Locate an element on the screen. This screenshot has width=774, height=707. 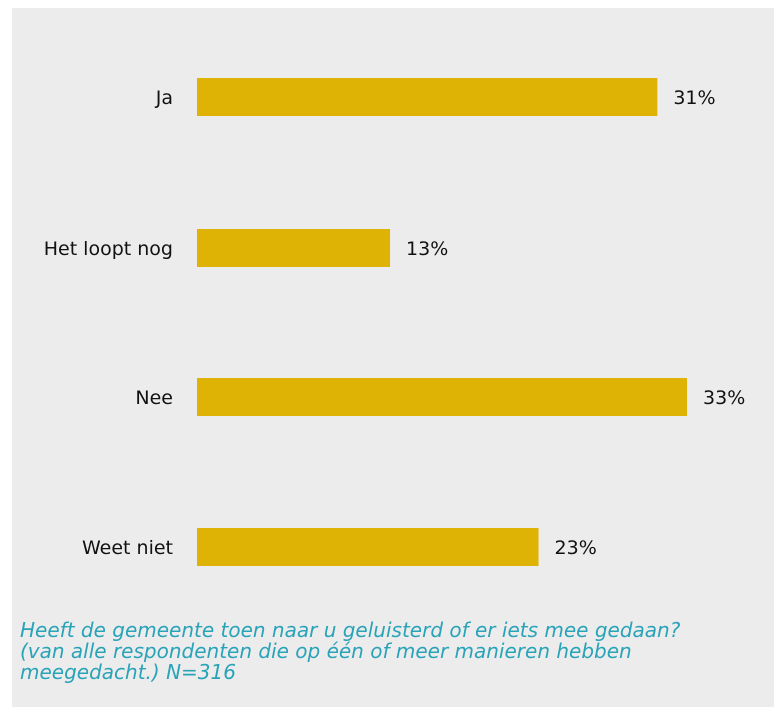
value-label: 13% is located at coordinates (427, 249).